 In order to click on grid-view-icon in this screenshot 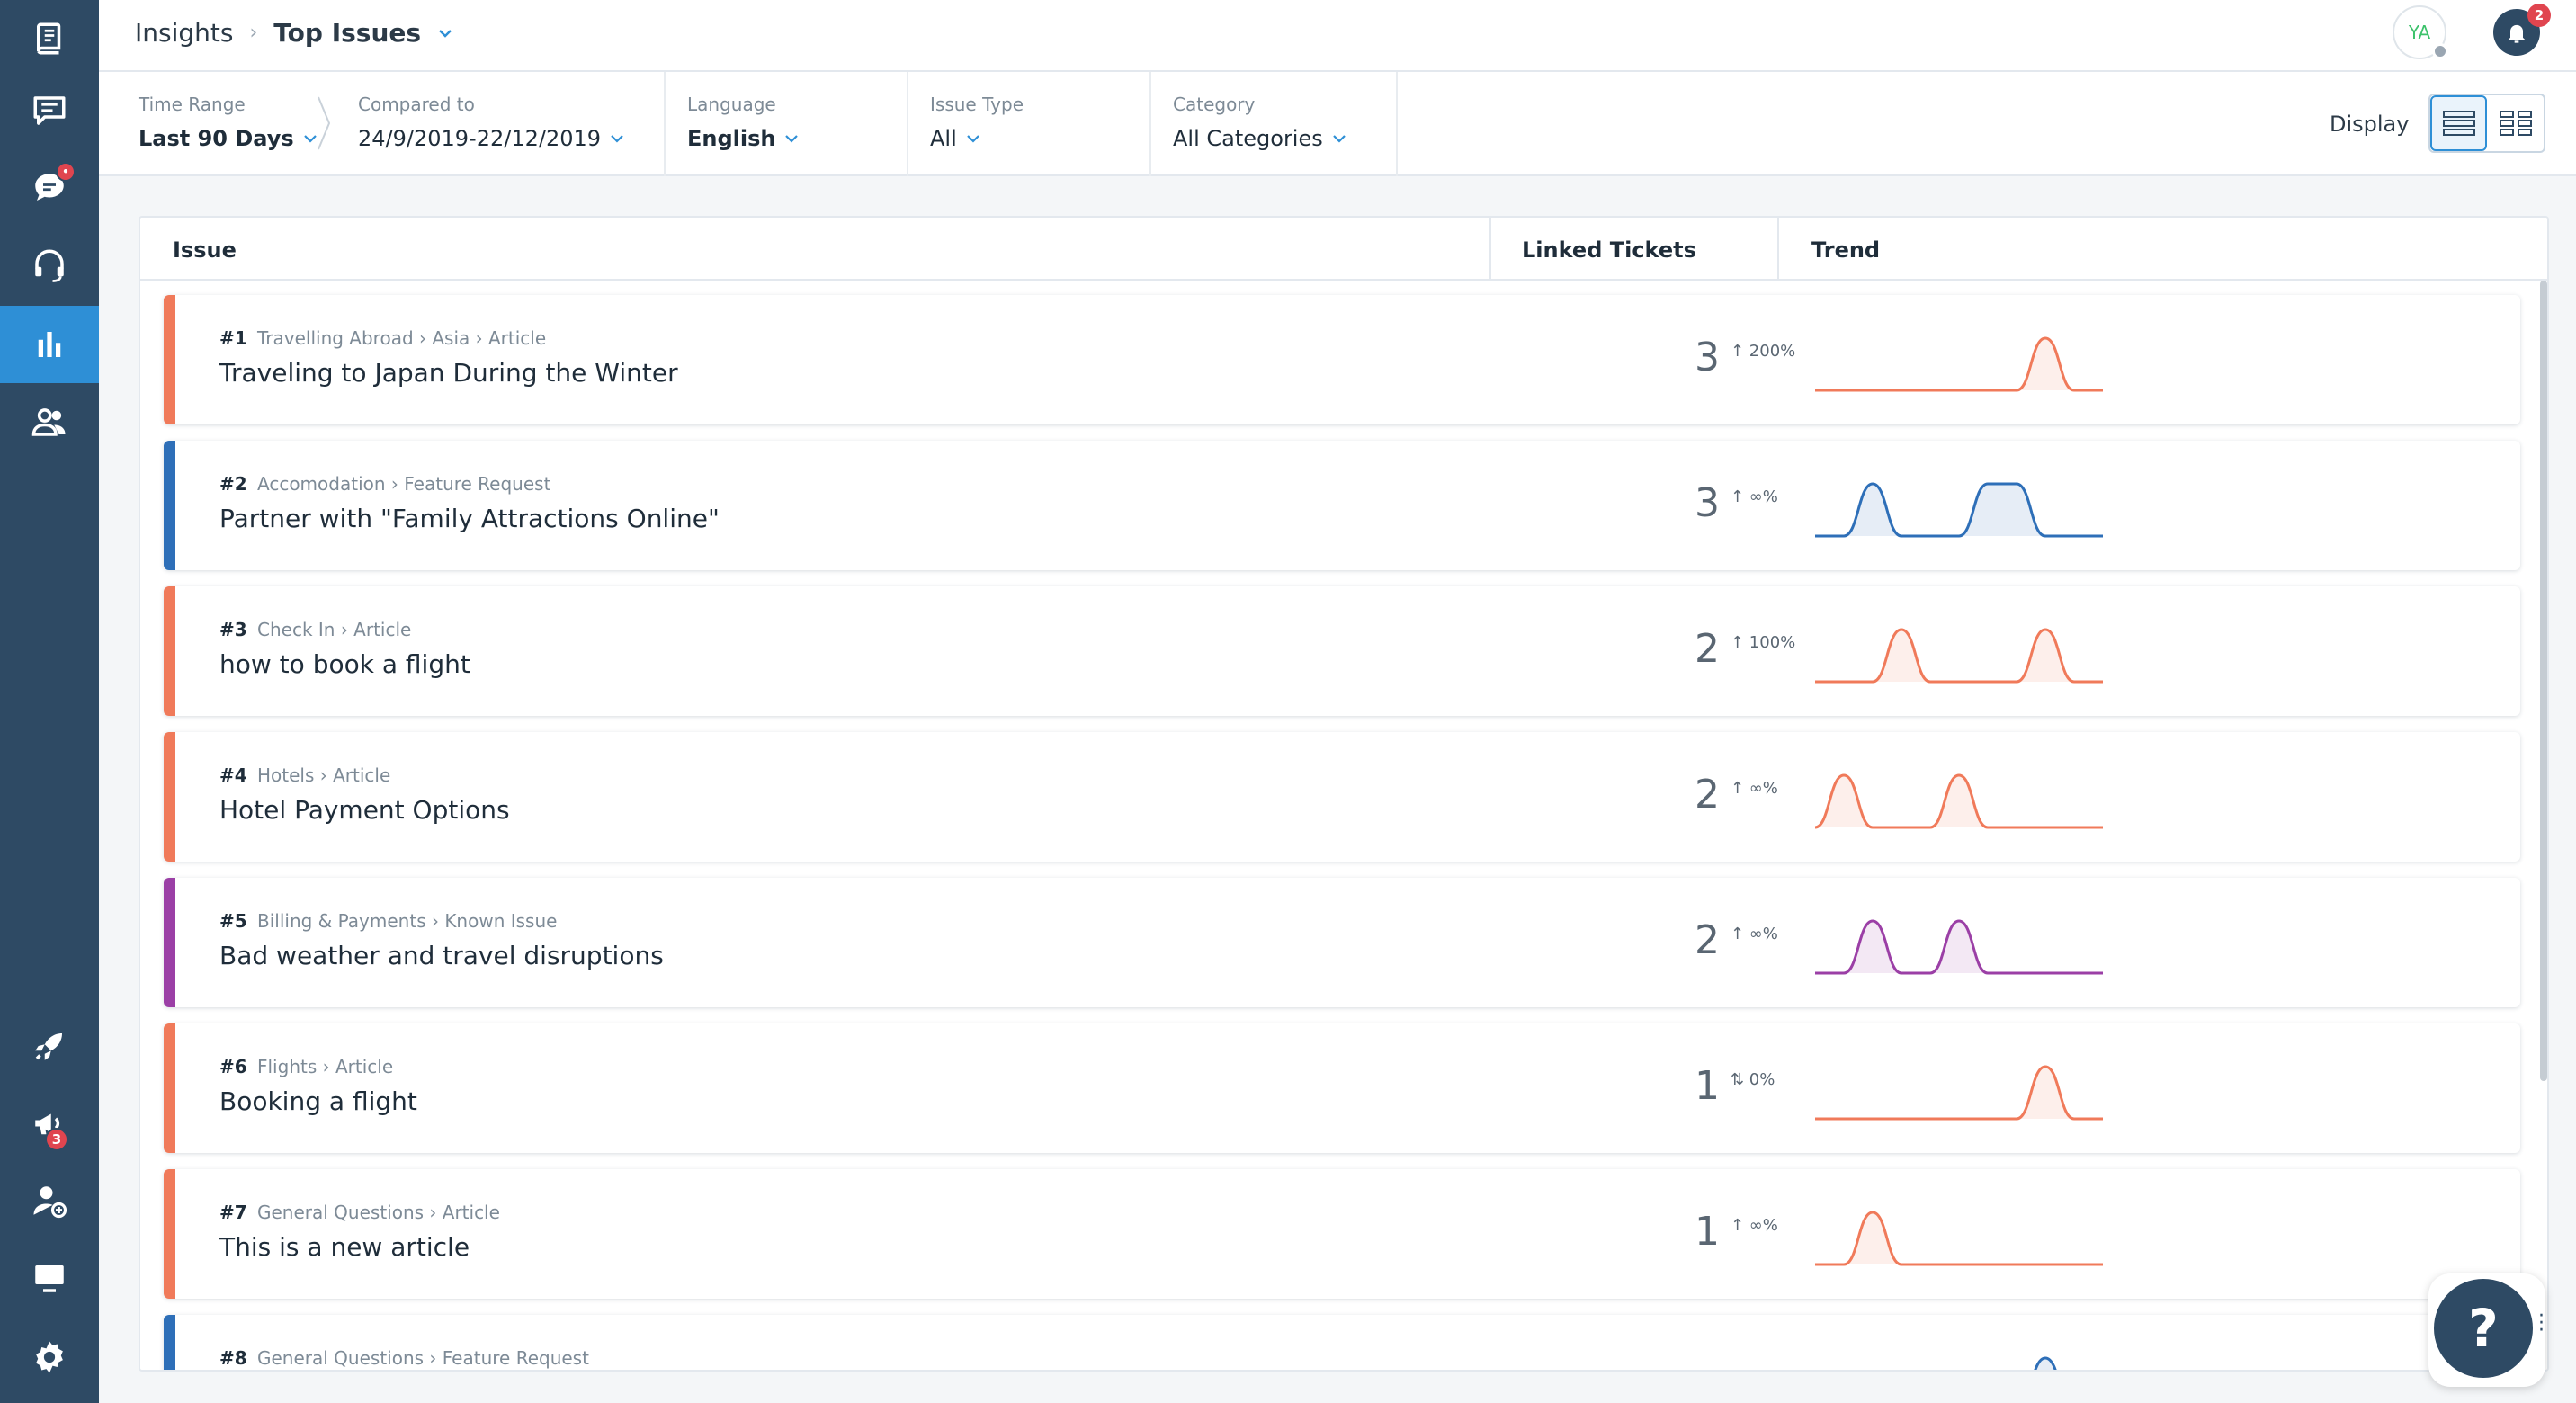, I will do `click(2515, 124)`.